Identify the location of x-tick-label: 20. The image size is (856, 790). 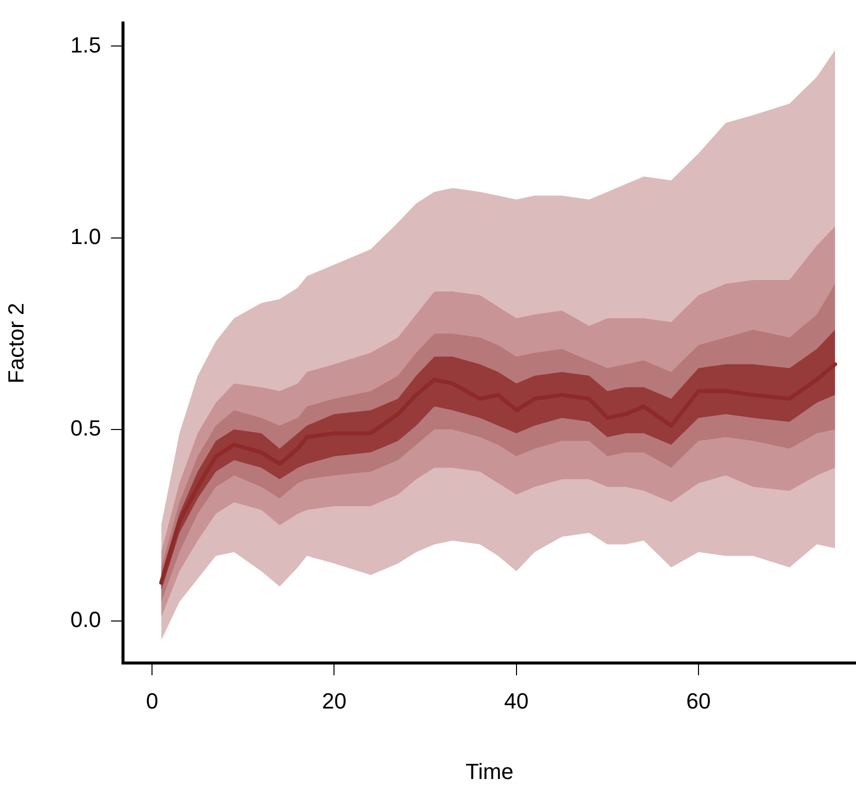
(334, 701).